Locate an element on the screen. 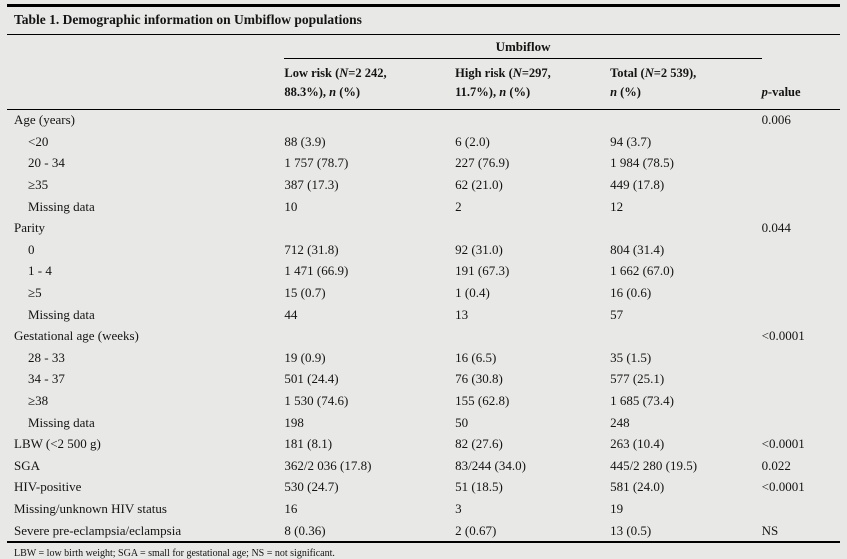 The height and width of the screenshot is (559, 847). cell-total: 577 (25.1) is located at coordinates (637, 379).